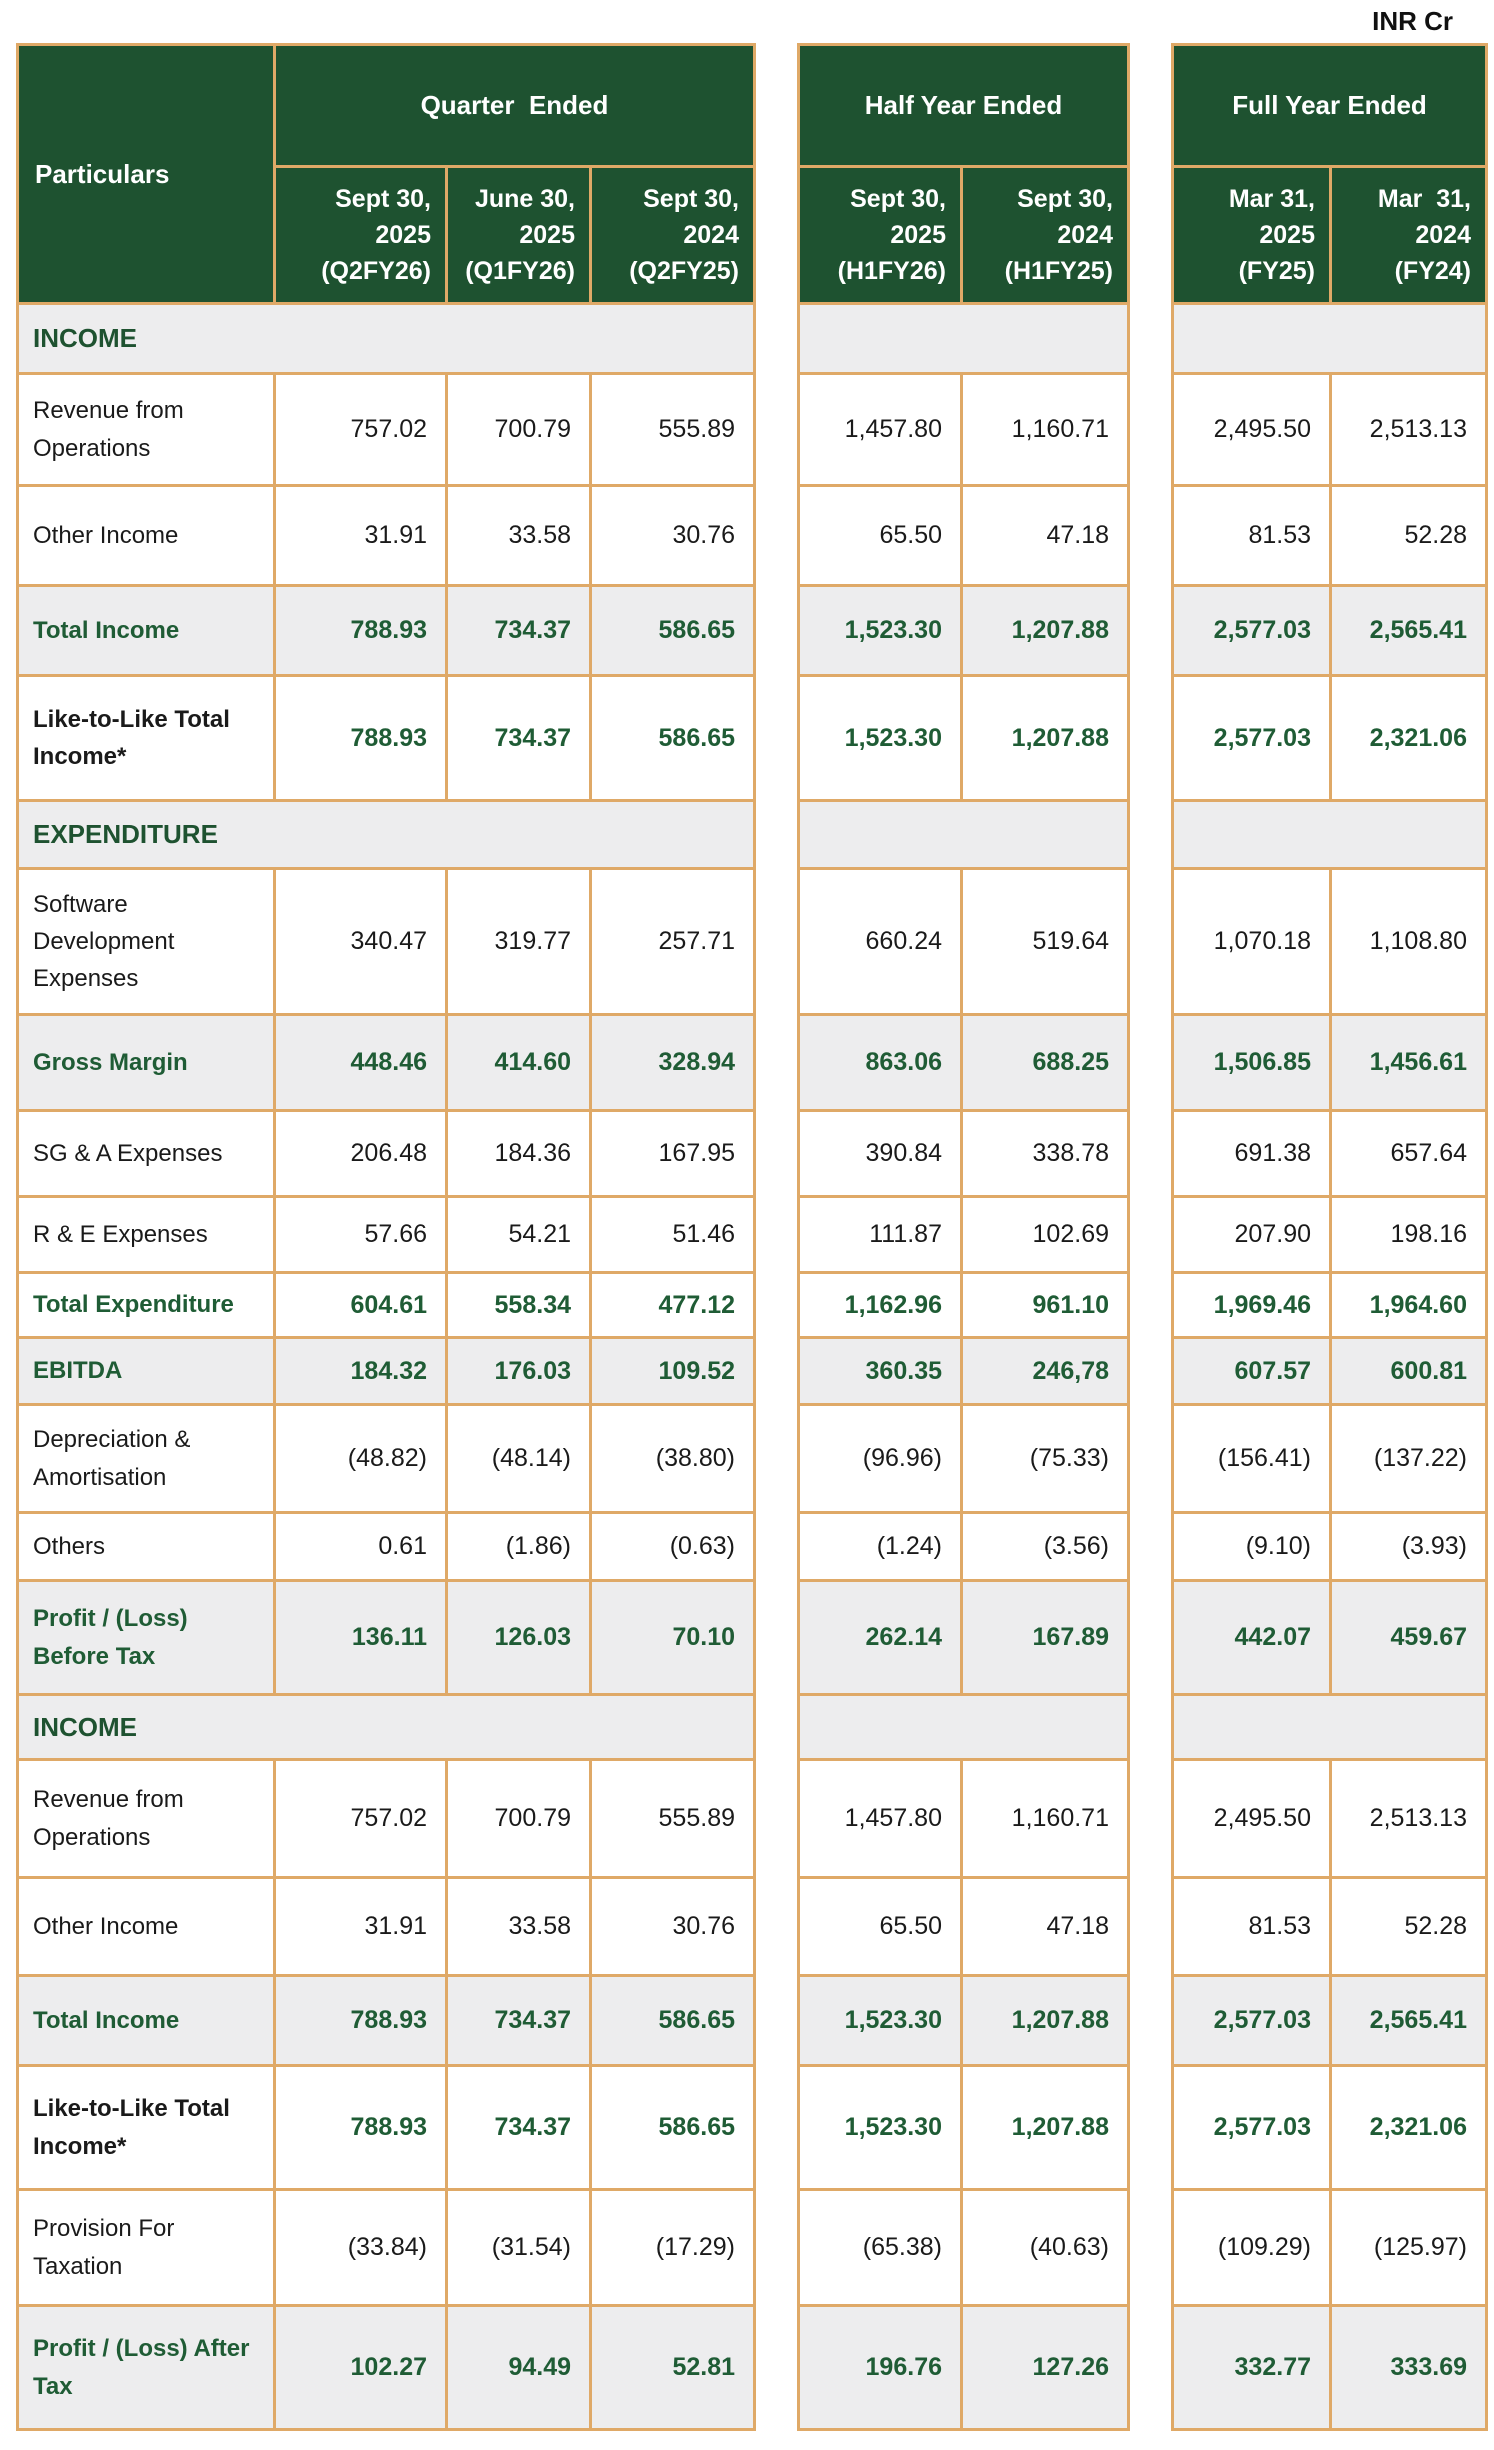 Image resolution: width=1494 pixels, height=2450 pixels. Describe the element at coordinates (1251, 1460) in the screenshot. I see `value-cell: (156.41)` at that location.